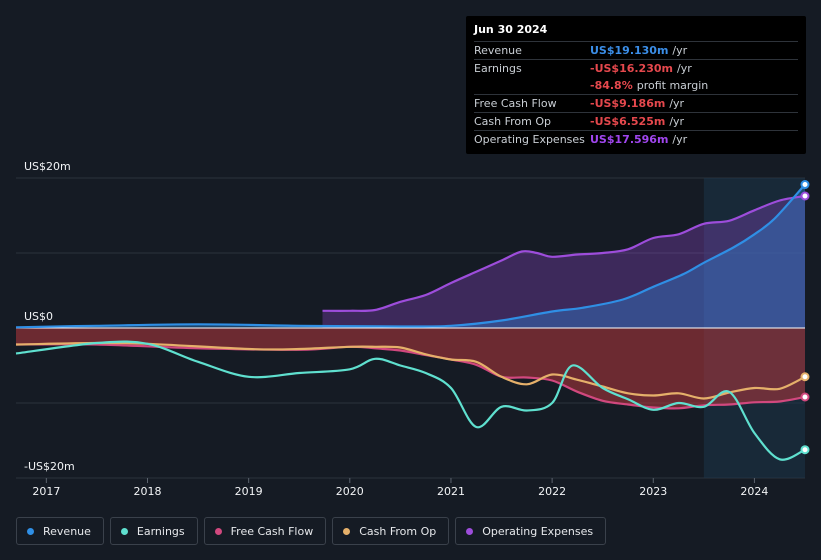 Image resolution: width=821 pixels, height=560 pixels. I want to click on tooltip-row-label: Operating Expenses, so click(529, 139).